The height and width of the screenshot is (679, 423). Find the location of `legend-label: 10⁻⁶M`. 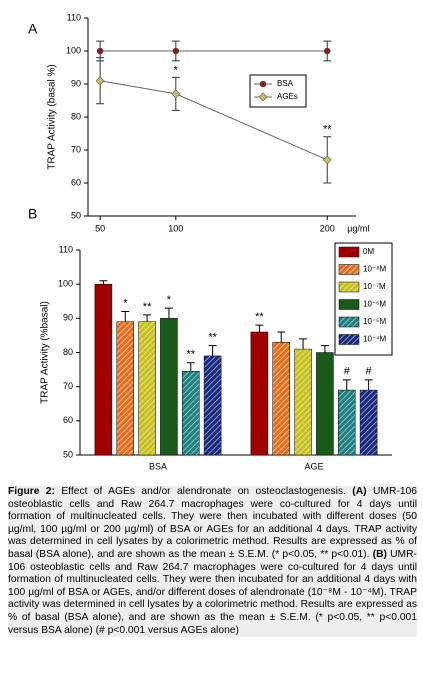

legend-label: 10⁻⁶M is located at coordinates (374, 304).